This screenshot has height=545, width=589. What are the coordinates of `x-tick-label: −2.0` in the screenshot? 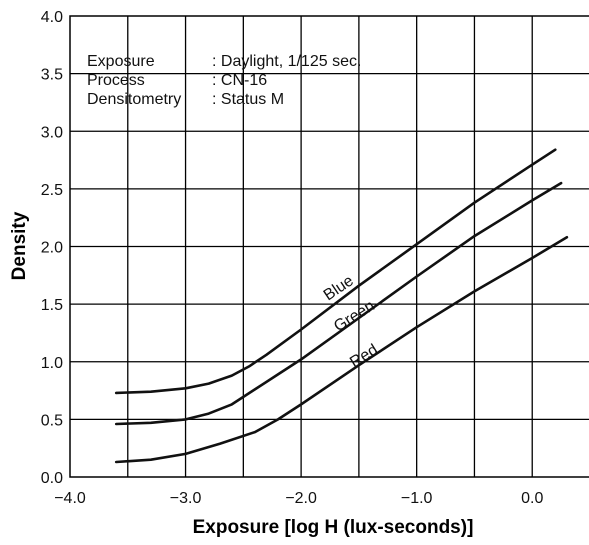 It's located at (301, 498).